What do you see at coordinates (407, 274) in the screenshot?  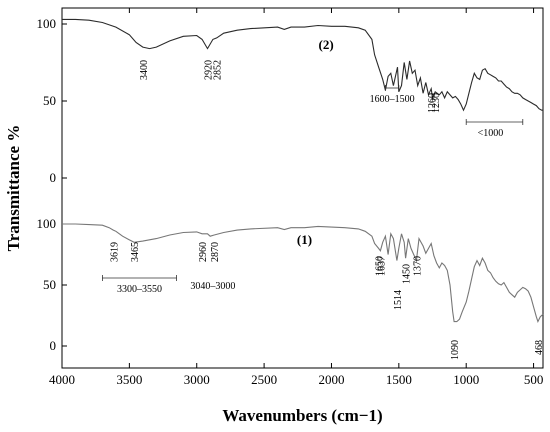 I see `peak-label: 1450` at bounding box center [407, 274].